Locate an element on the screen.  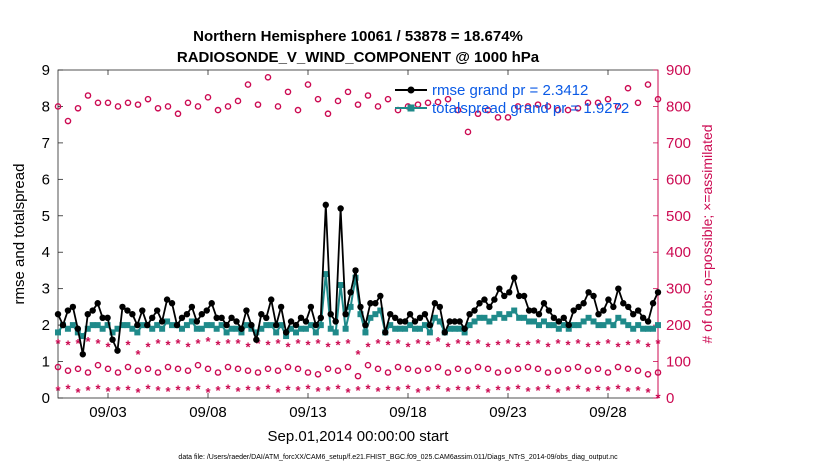
y2-tick-label: 700 is located at coordinates (678, 143).